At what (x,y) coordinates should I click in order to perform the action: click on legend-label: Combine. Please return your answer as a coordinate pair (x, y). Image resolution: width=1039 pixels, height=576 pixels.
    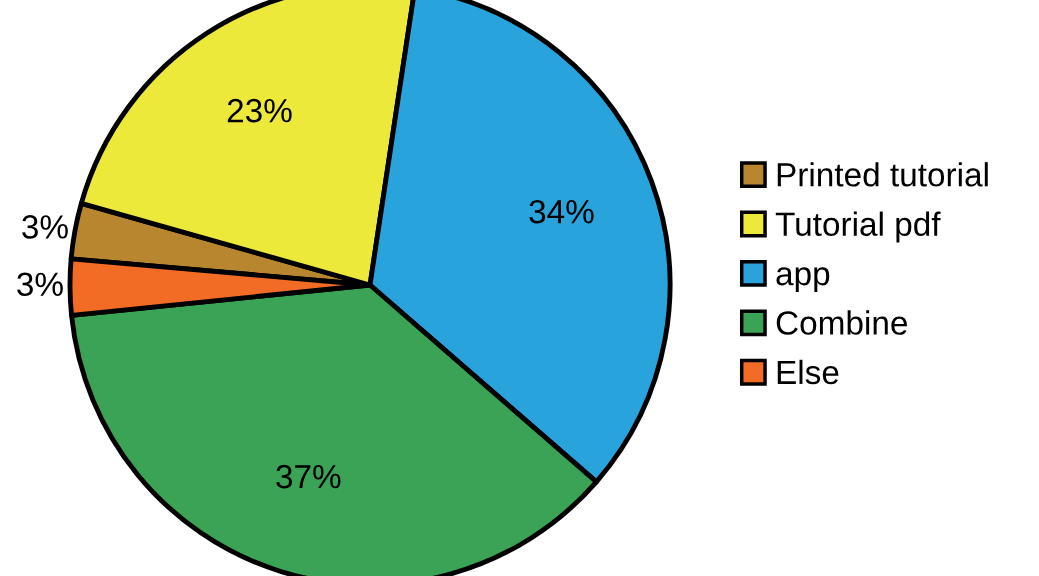
    Looking at the image, I should click on (841, 322).